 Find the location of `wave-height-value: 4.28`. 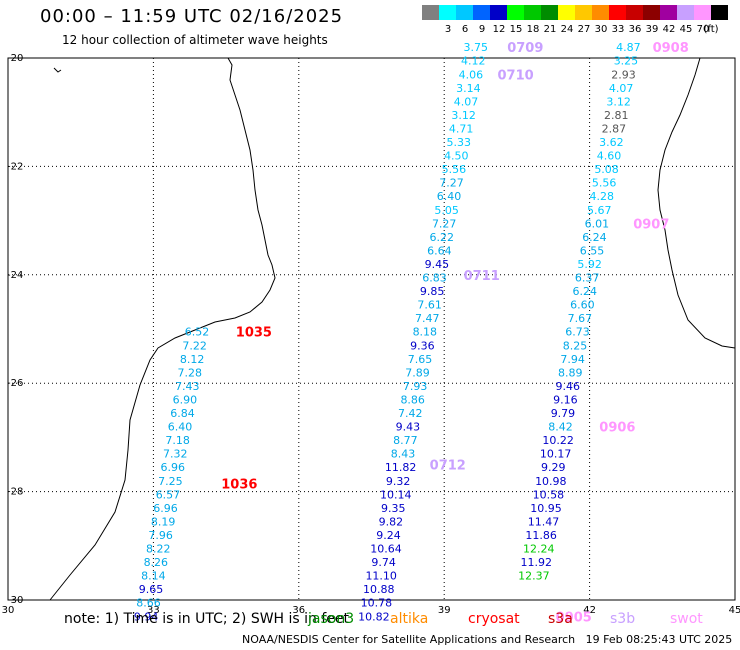

wave-height-value: 4.28 is located at coordinates (601, 196).